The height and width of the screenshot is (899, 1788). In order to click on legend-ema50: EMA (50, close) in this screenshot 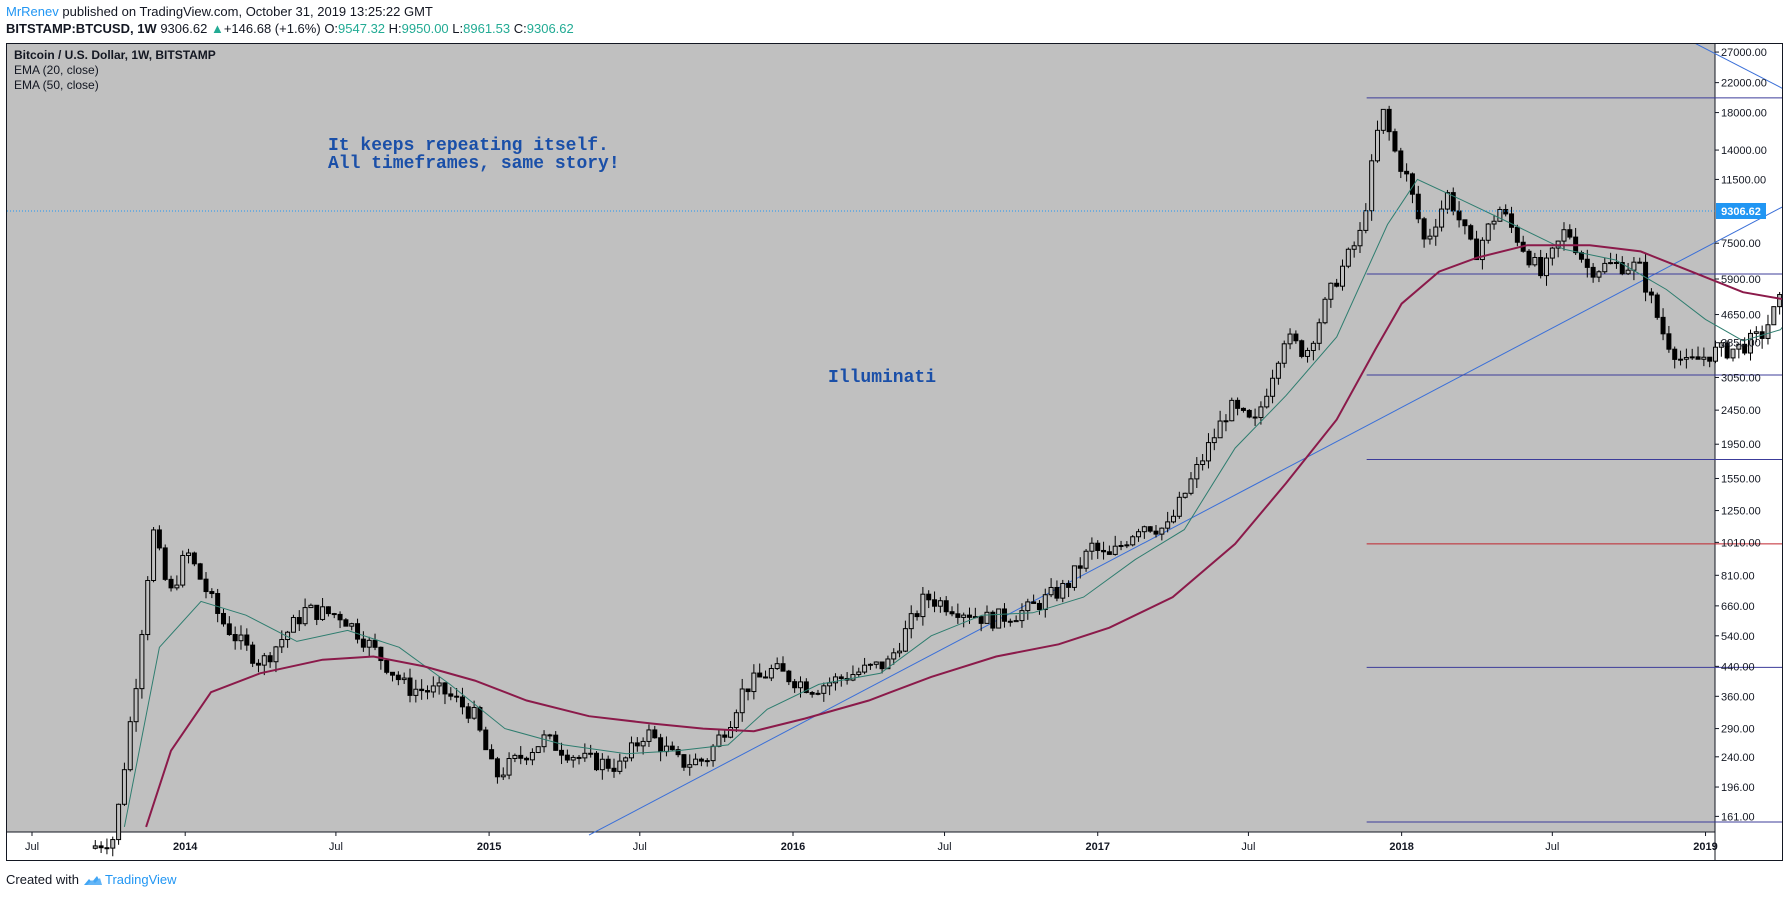, I will do `click(56, 85)`.